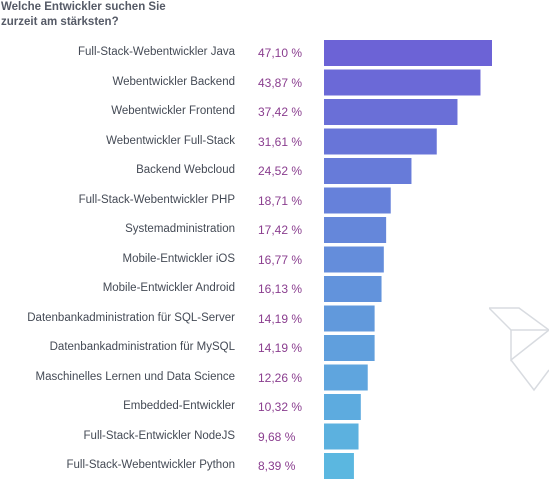 This screenshot has height=485, width=549. What do you see at coordinates (159, 435) in the screenshot?
I see `bar-label: Full-Stack-Entwickler NodeJS` at bounding box center [159, 435].